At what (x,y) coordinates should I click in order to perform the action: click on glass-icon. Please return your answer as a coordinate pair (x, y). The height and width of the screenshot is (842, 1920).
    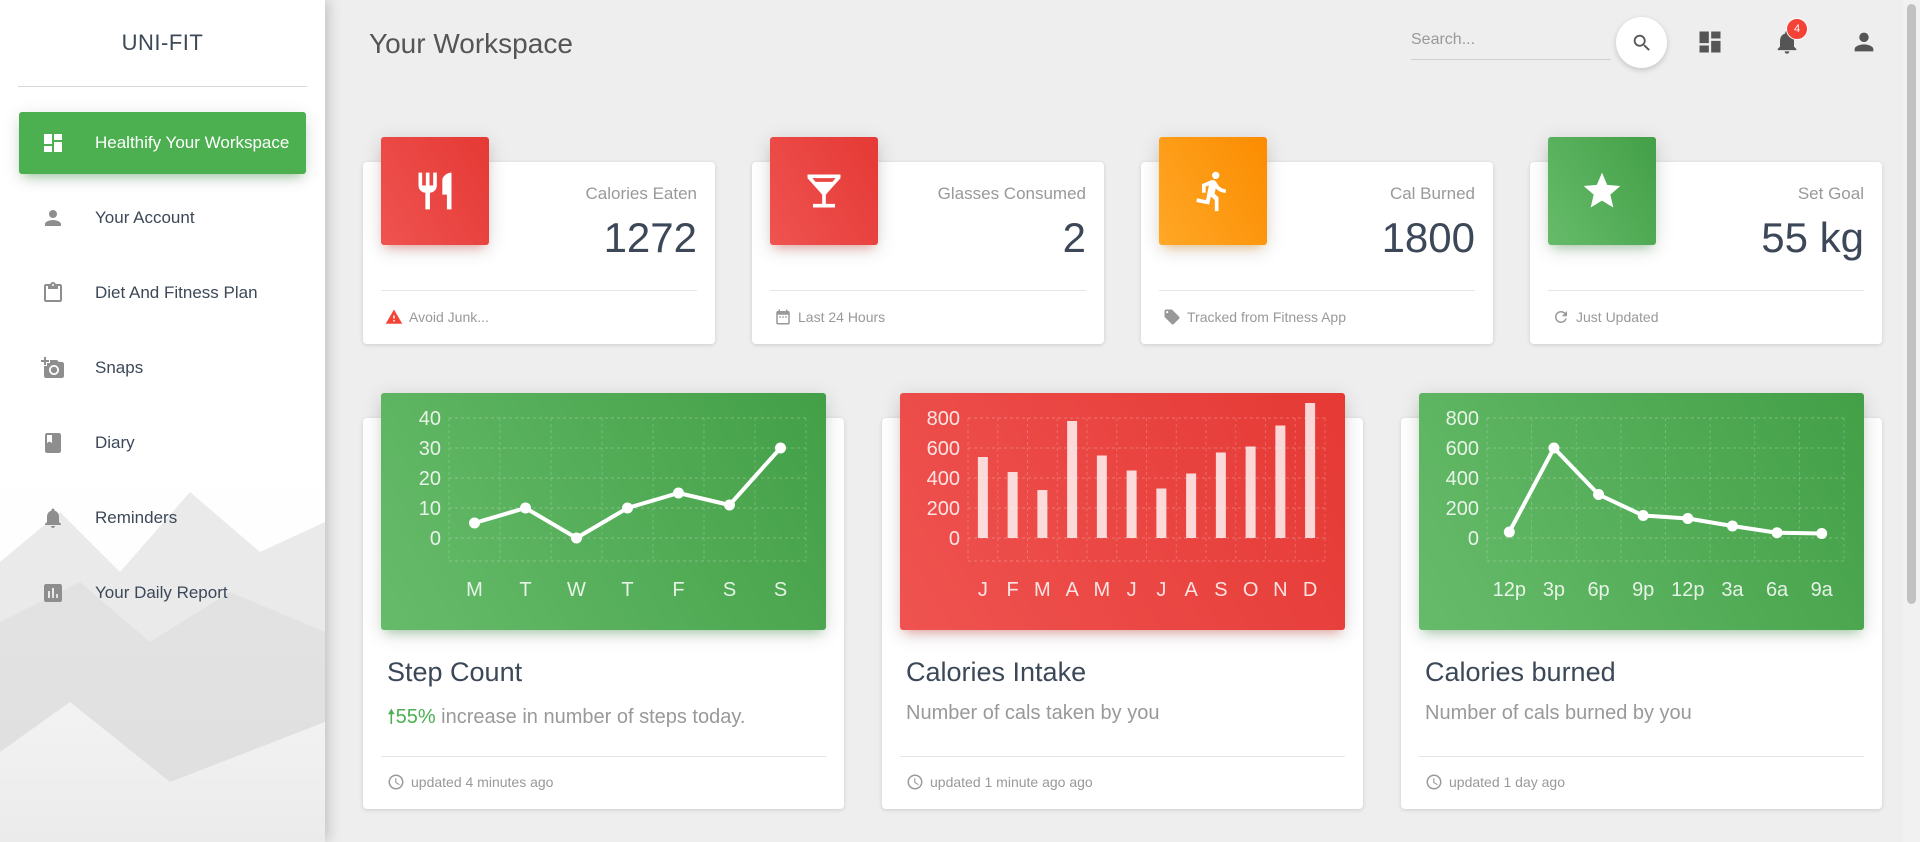
    Looking at the image, I should click on (824, 191).